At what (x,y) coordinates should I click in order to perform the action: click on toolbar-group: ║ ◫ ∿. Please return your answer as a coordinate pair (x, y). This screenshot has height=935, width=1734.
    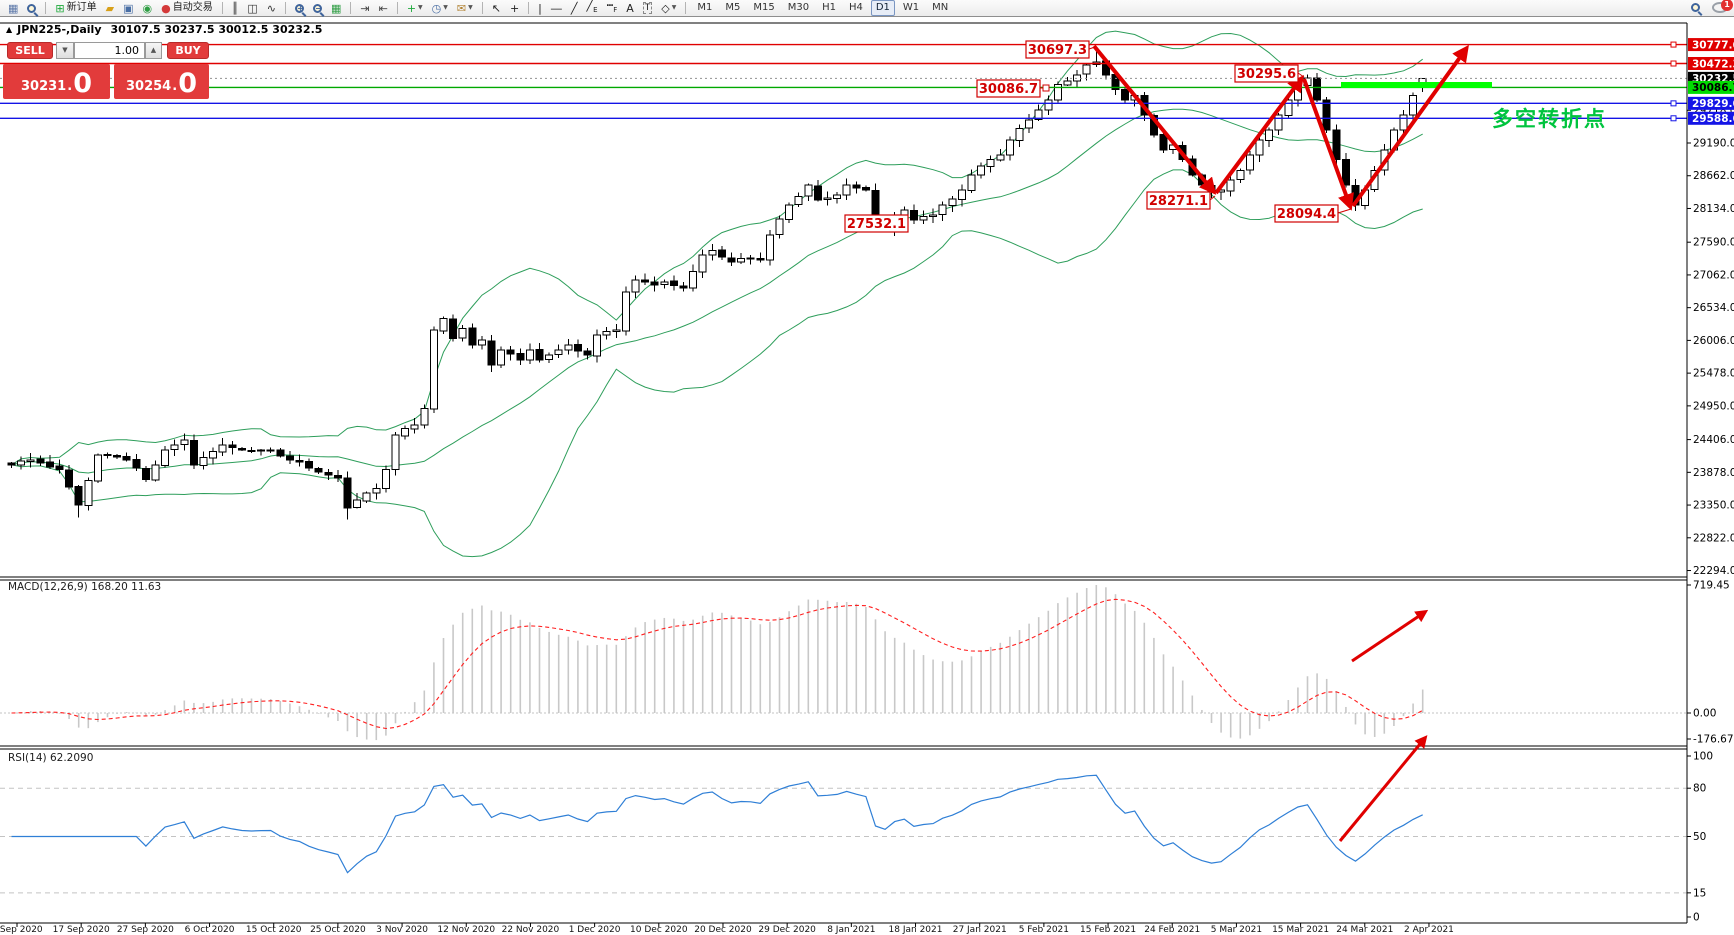
    Looking at the image, I should click on (254, 8).